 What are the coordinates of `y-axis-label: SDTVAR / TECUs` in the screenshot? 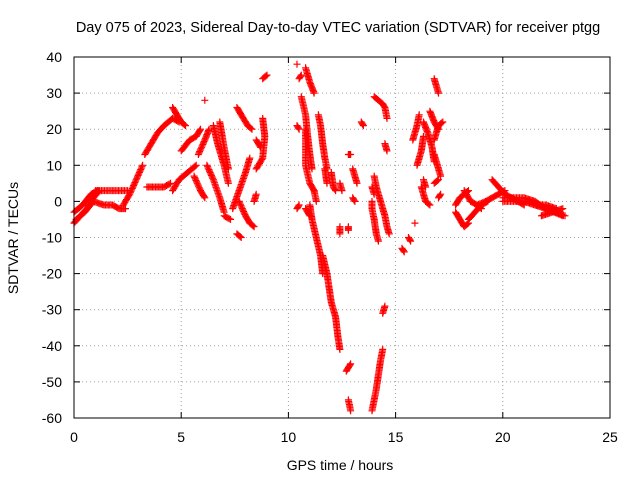 It's located at (13, 238).